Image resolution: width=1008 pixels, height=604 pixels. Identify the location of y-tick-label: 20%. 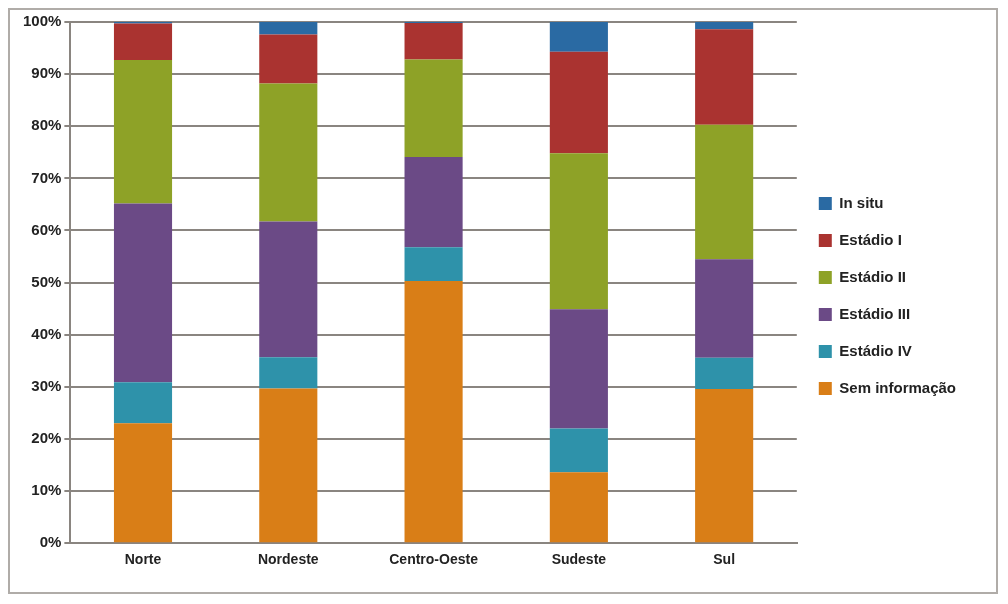
(46, 438).